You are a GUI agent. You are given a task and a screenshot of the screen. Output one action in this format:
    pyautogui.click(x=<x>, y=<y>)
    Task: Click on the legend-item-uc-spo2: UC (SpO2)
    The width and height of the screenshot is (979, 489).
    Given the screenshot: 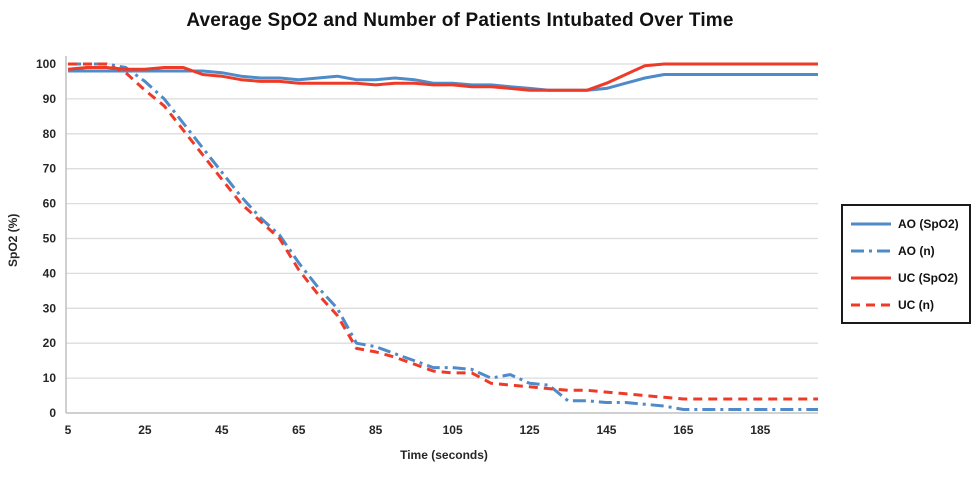 What is the action you would take?
    pyautogui.click(x=906, y=278)
    